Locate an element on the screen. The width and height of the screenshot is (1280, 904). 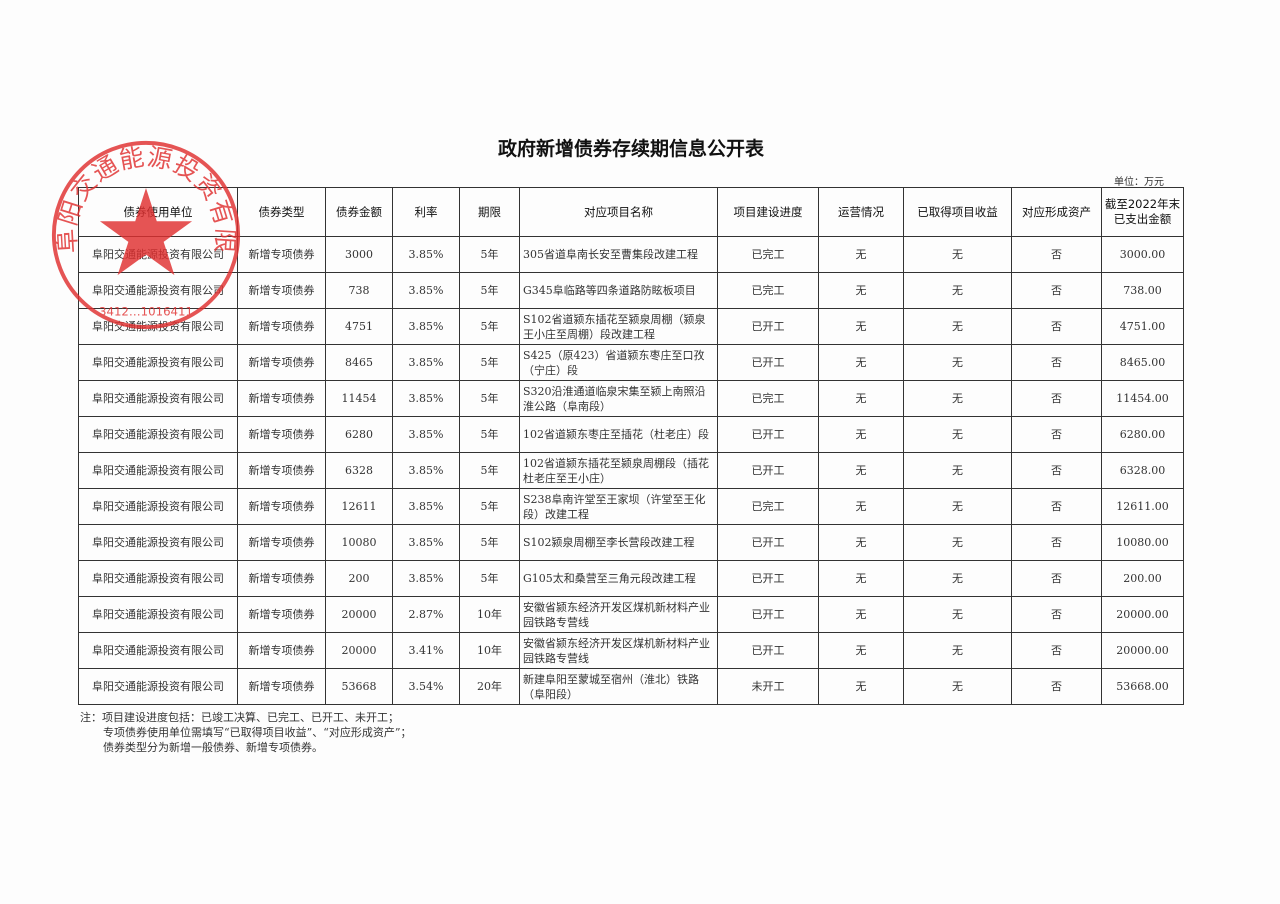
unit-label: 单位：万元 is located at coordinates (1139, 182).